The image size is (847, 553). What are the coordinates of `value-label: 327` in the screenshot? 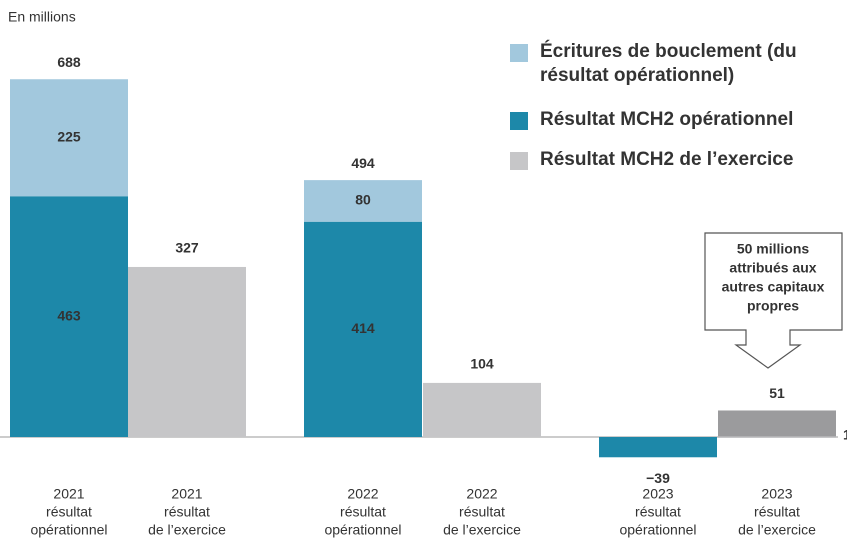 It's located at (187, 248).